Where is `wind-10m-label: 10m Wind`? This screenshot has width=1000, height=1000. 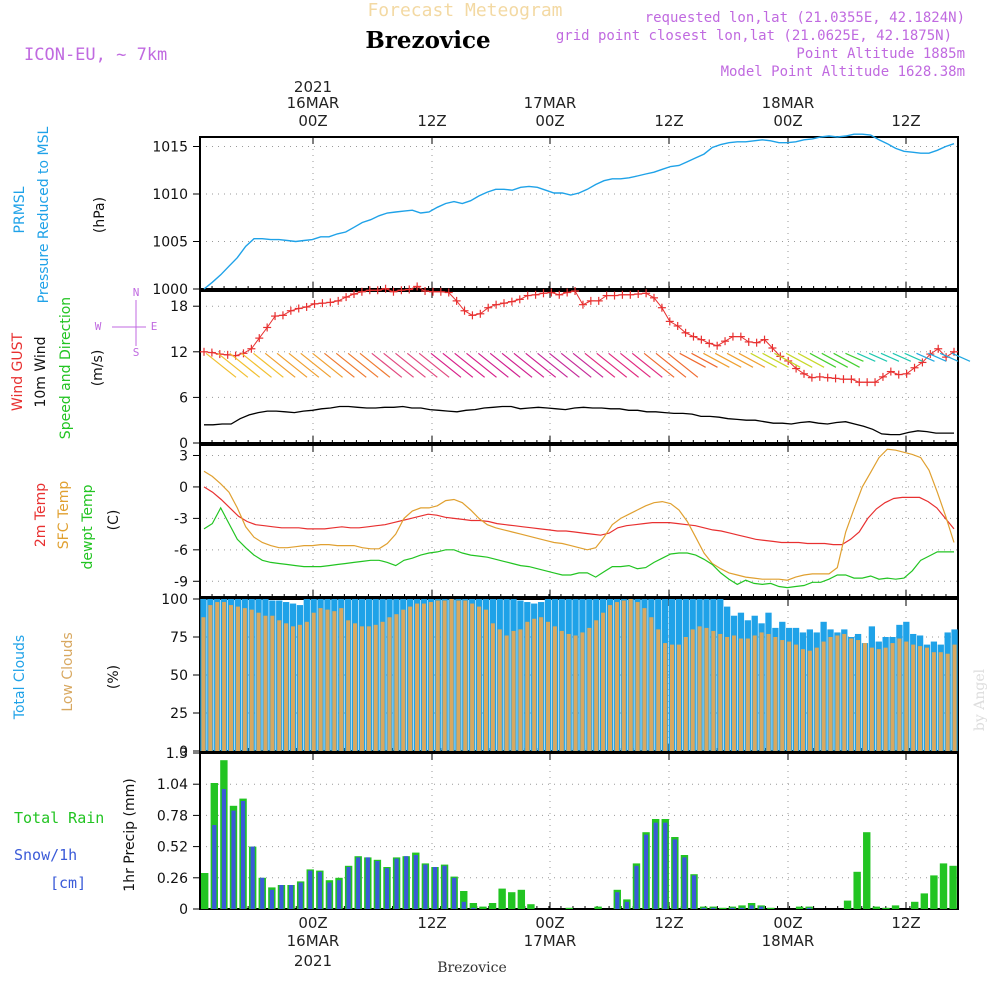
wind-10m-label: 10m Wind is located at coordinates (41, 371).